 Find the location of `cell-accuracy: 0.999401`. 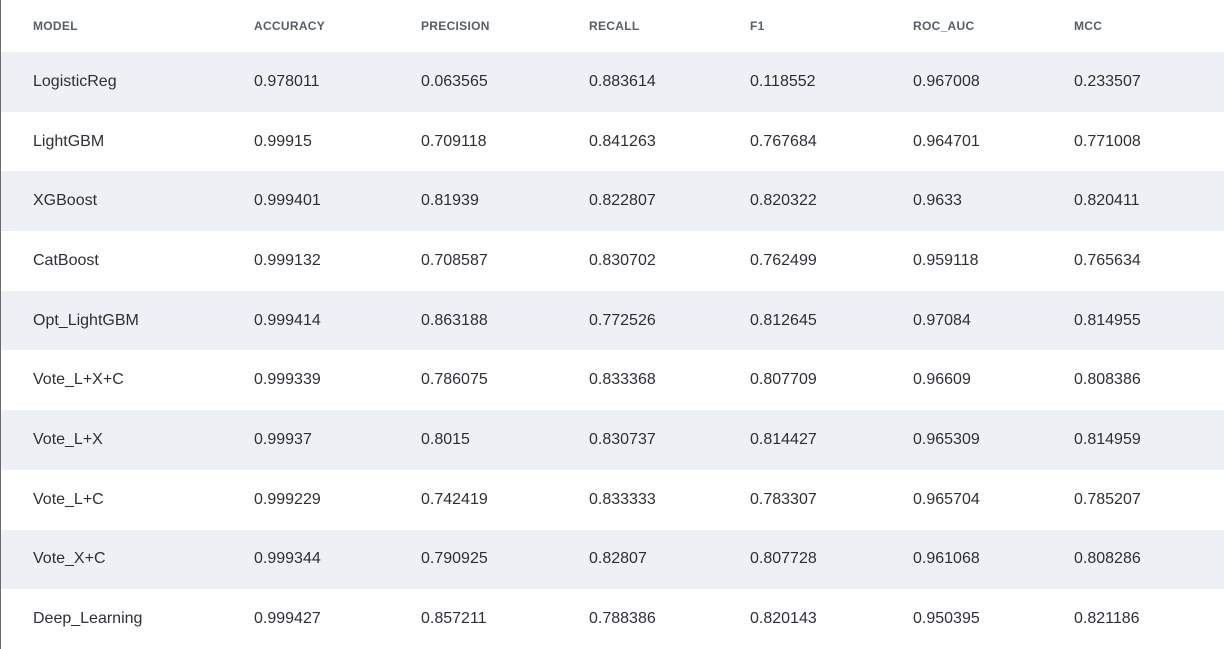

cell-accuracy: 0.999401 is located at coordinates (337, 201).